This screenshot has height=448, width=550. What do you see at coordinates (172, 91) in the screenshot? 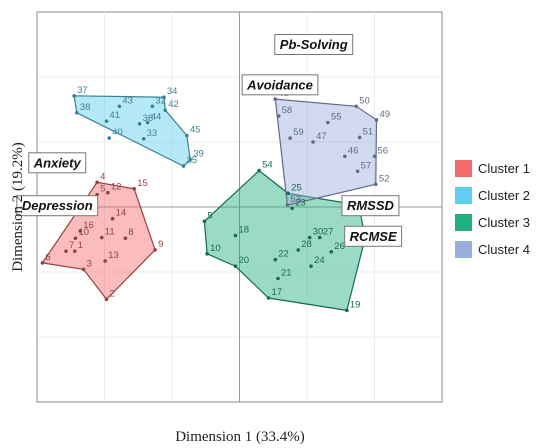
I see `point-label: 34` at bounding box center [172, 91].